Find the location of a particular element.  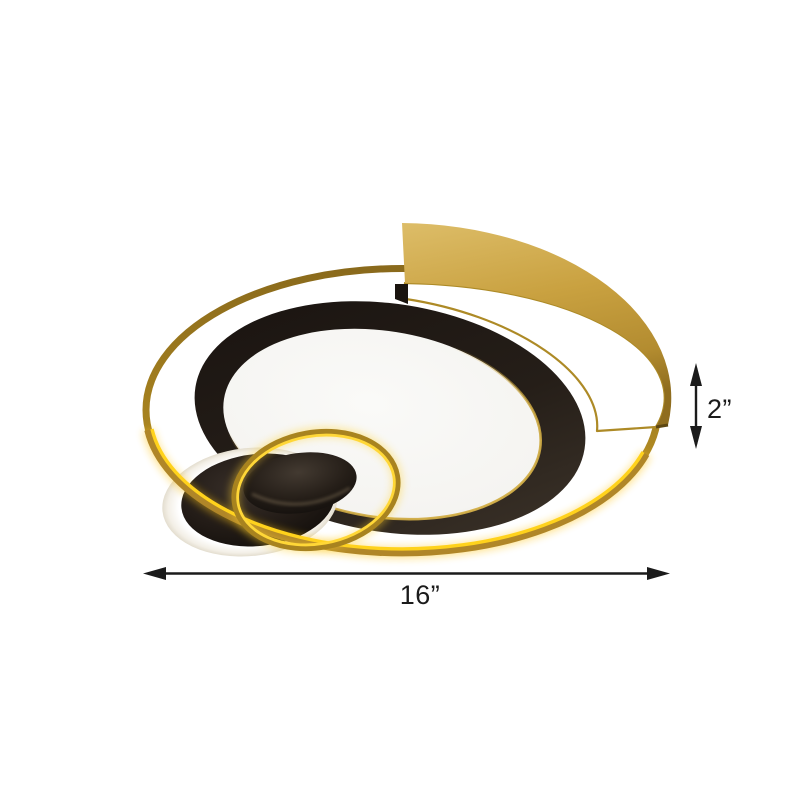

width-dimension-arrow is located at coordinates (406, 573).